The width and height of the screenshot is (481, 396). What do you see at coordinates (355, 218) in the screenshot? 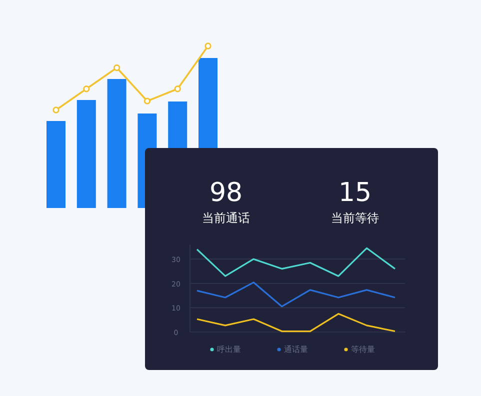
I see `category-label: 当前等待` at bounding box center [355, 218].